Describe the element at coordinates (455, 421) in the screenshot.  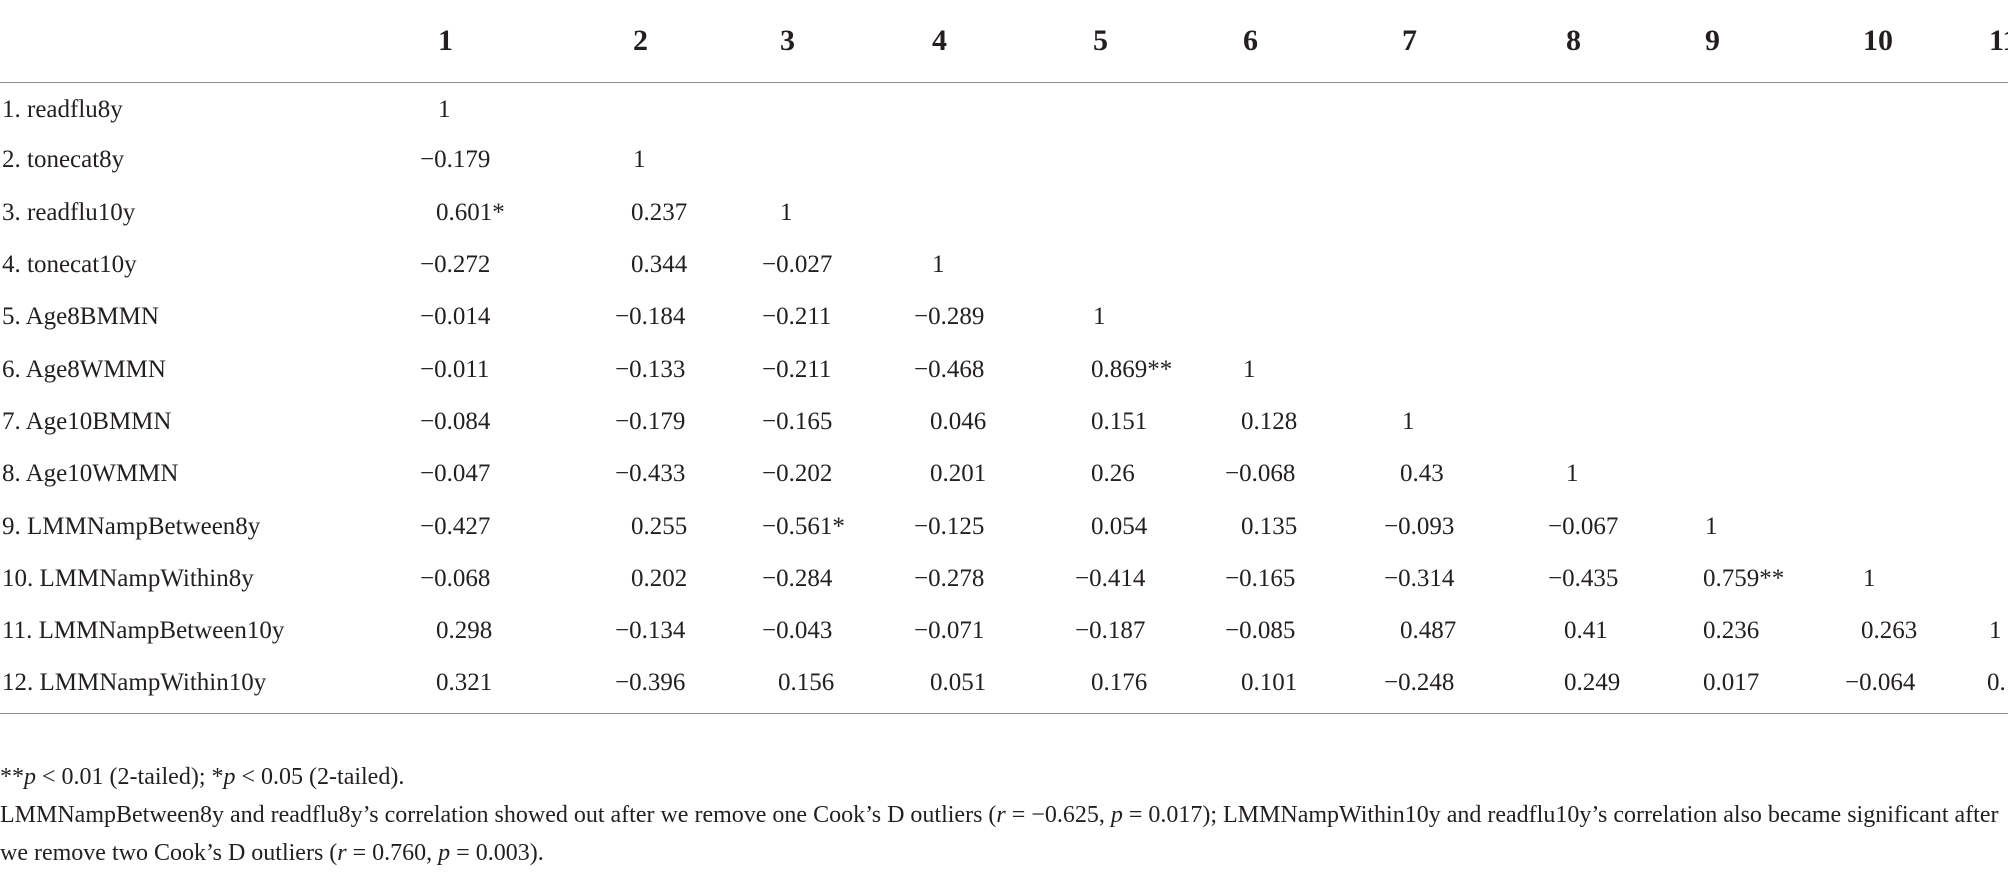
I see `table-cell: −0.084` at that location.